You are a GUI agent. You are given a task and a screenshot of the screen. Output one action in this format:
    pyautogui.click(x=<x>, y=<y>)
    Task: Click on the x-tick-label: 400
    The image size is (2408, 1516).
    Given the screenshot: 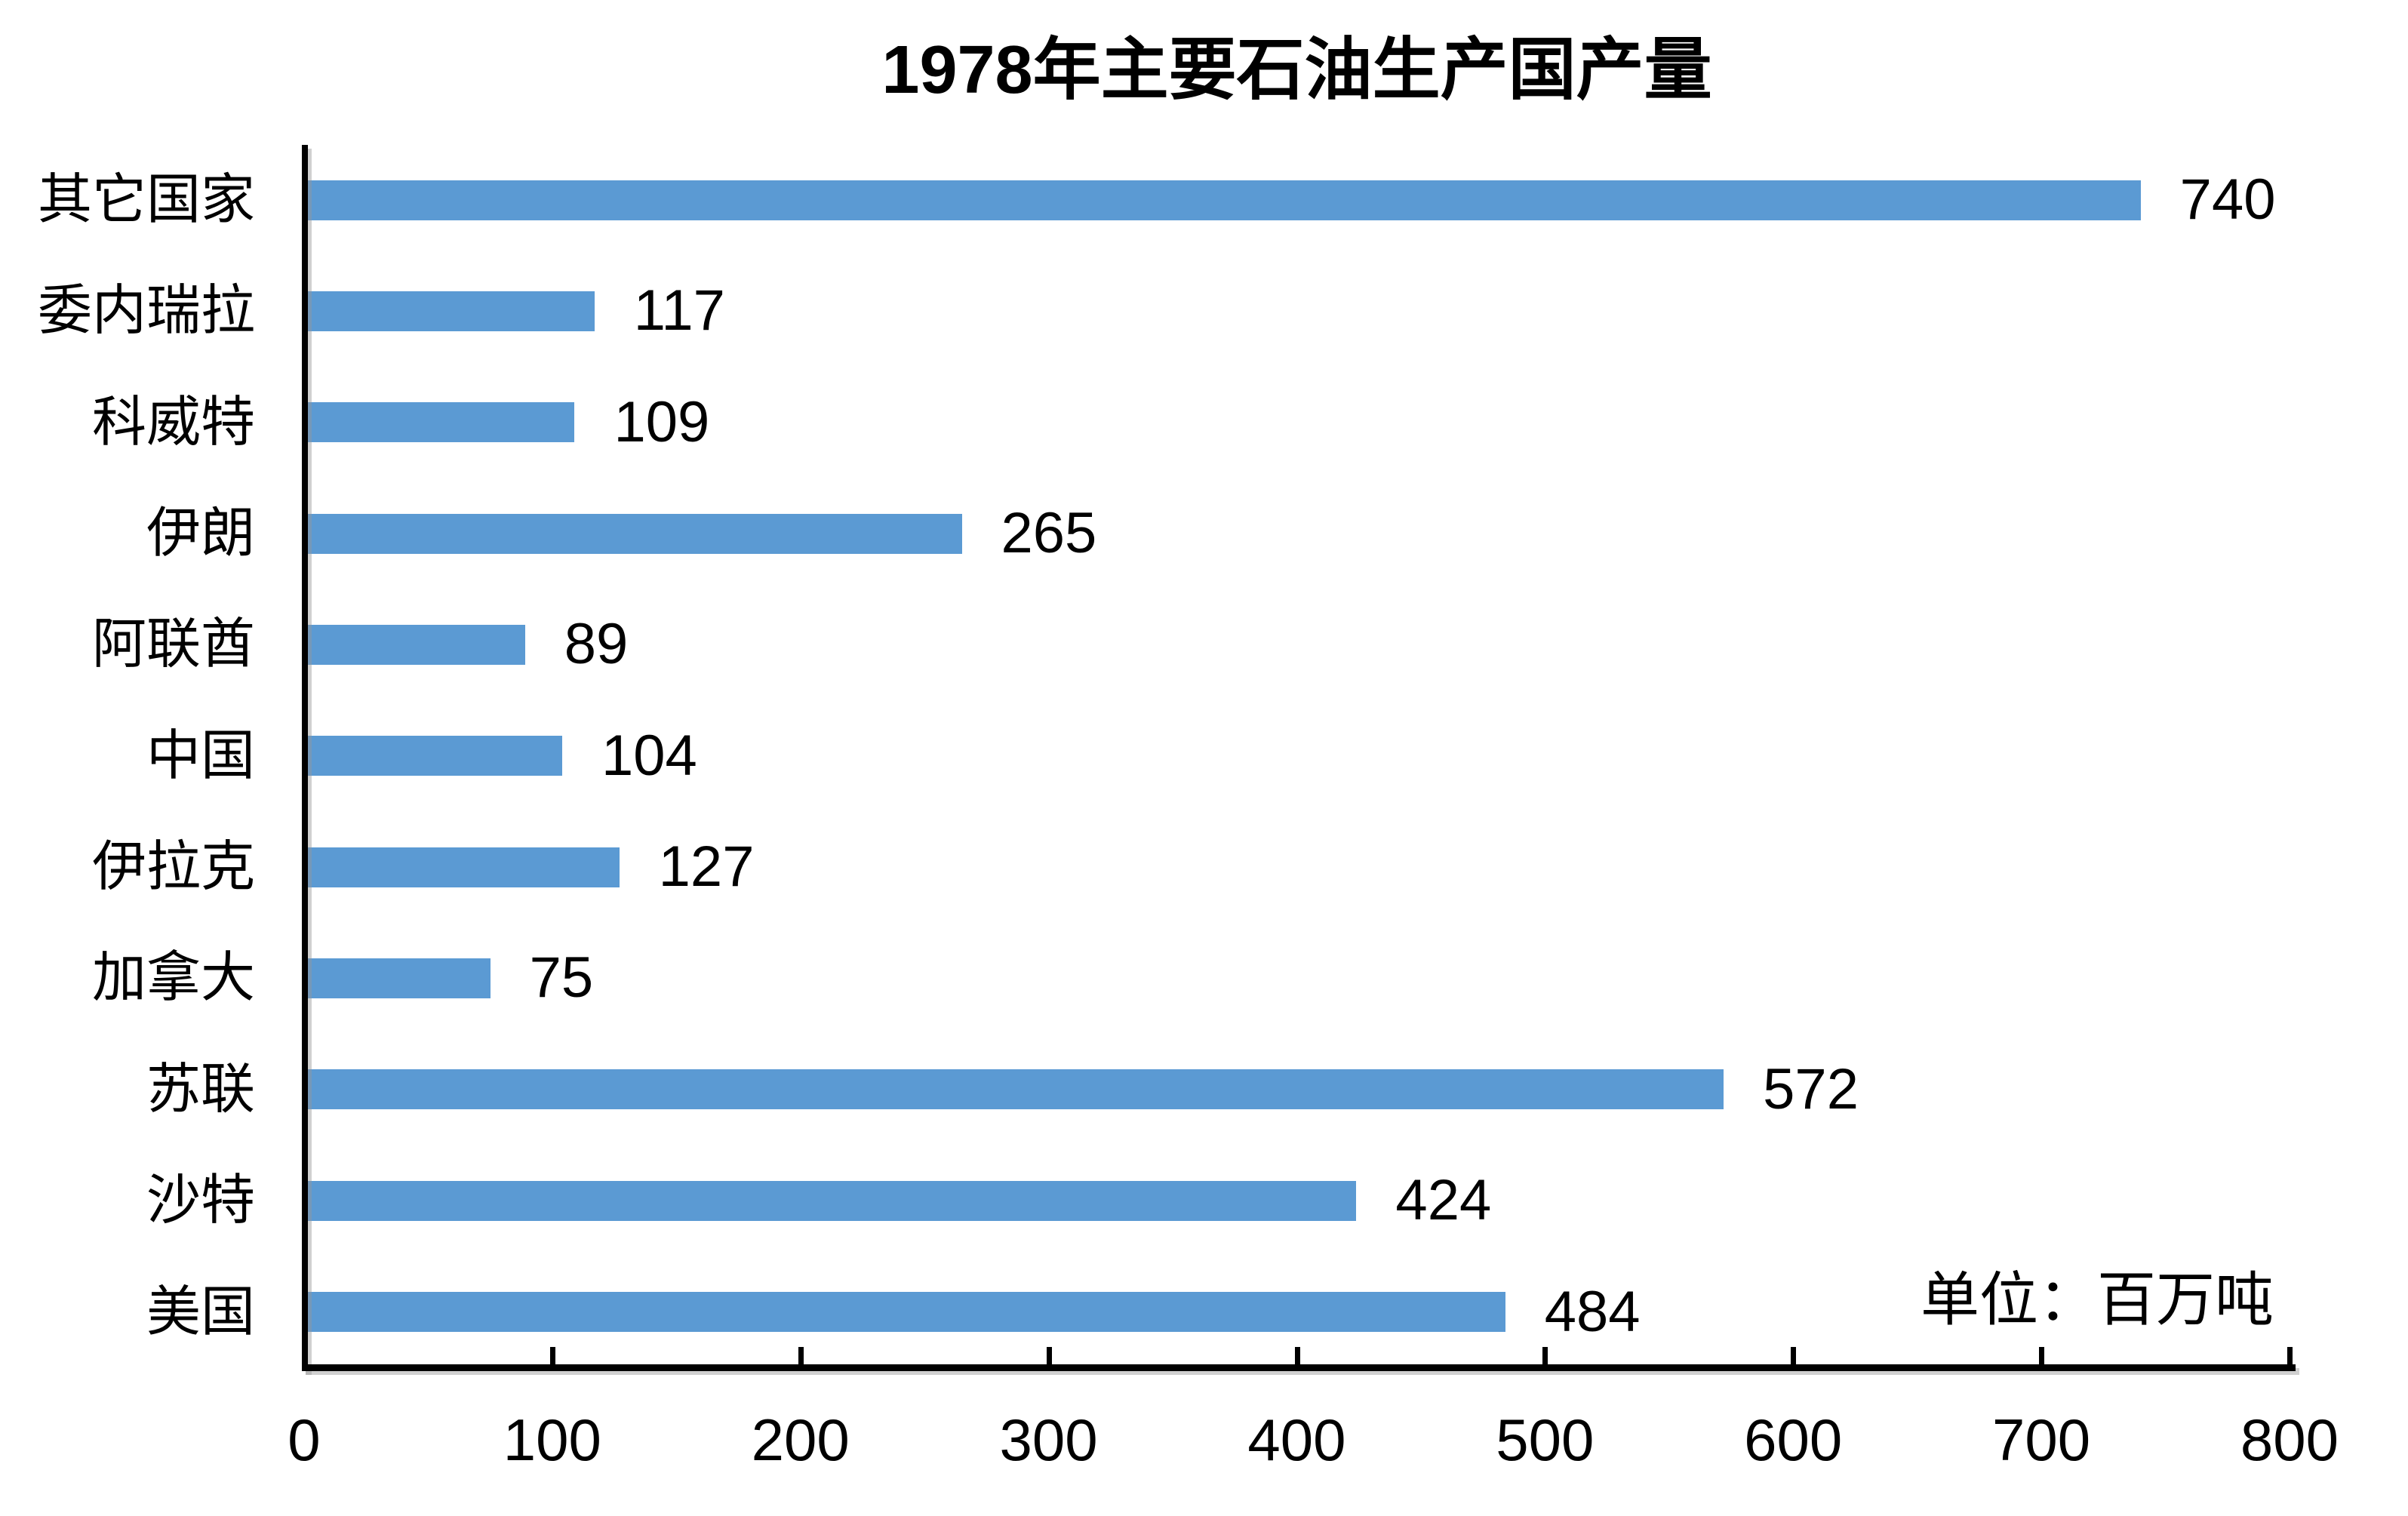 What is the action you would take?
    pyautogui.click(x=1296, y=1440)
    